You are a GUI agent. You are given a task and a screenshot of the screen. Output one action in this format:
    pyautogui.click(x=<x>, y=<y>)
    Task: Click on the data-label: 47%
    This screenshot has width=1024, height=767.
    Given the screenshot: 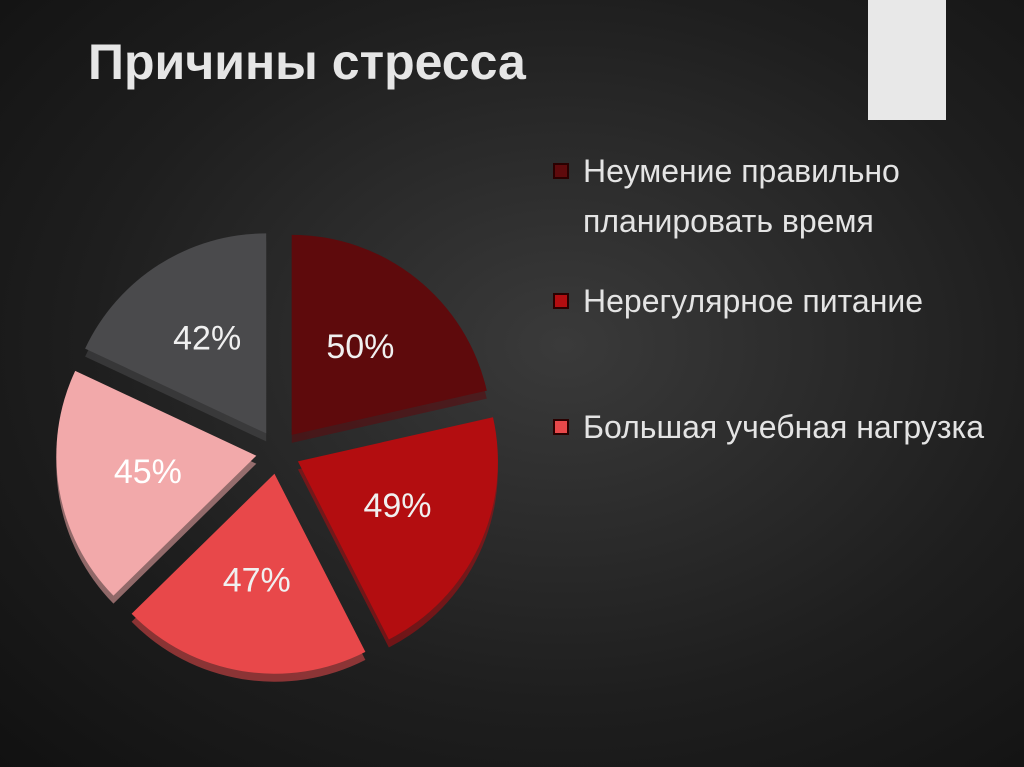 What is the action you would take?
    pyautogui.click(x=257, y=580)
    